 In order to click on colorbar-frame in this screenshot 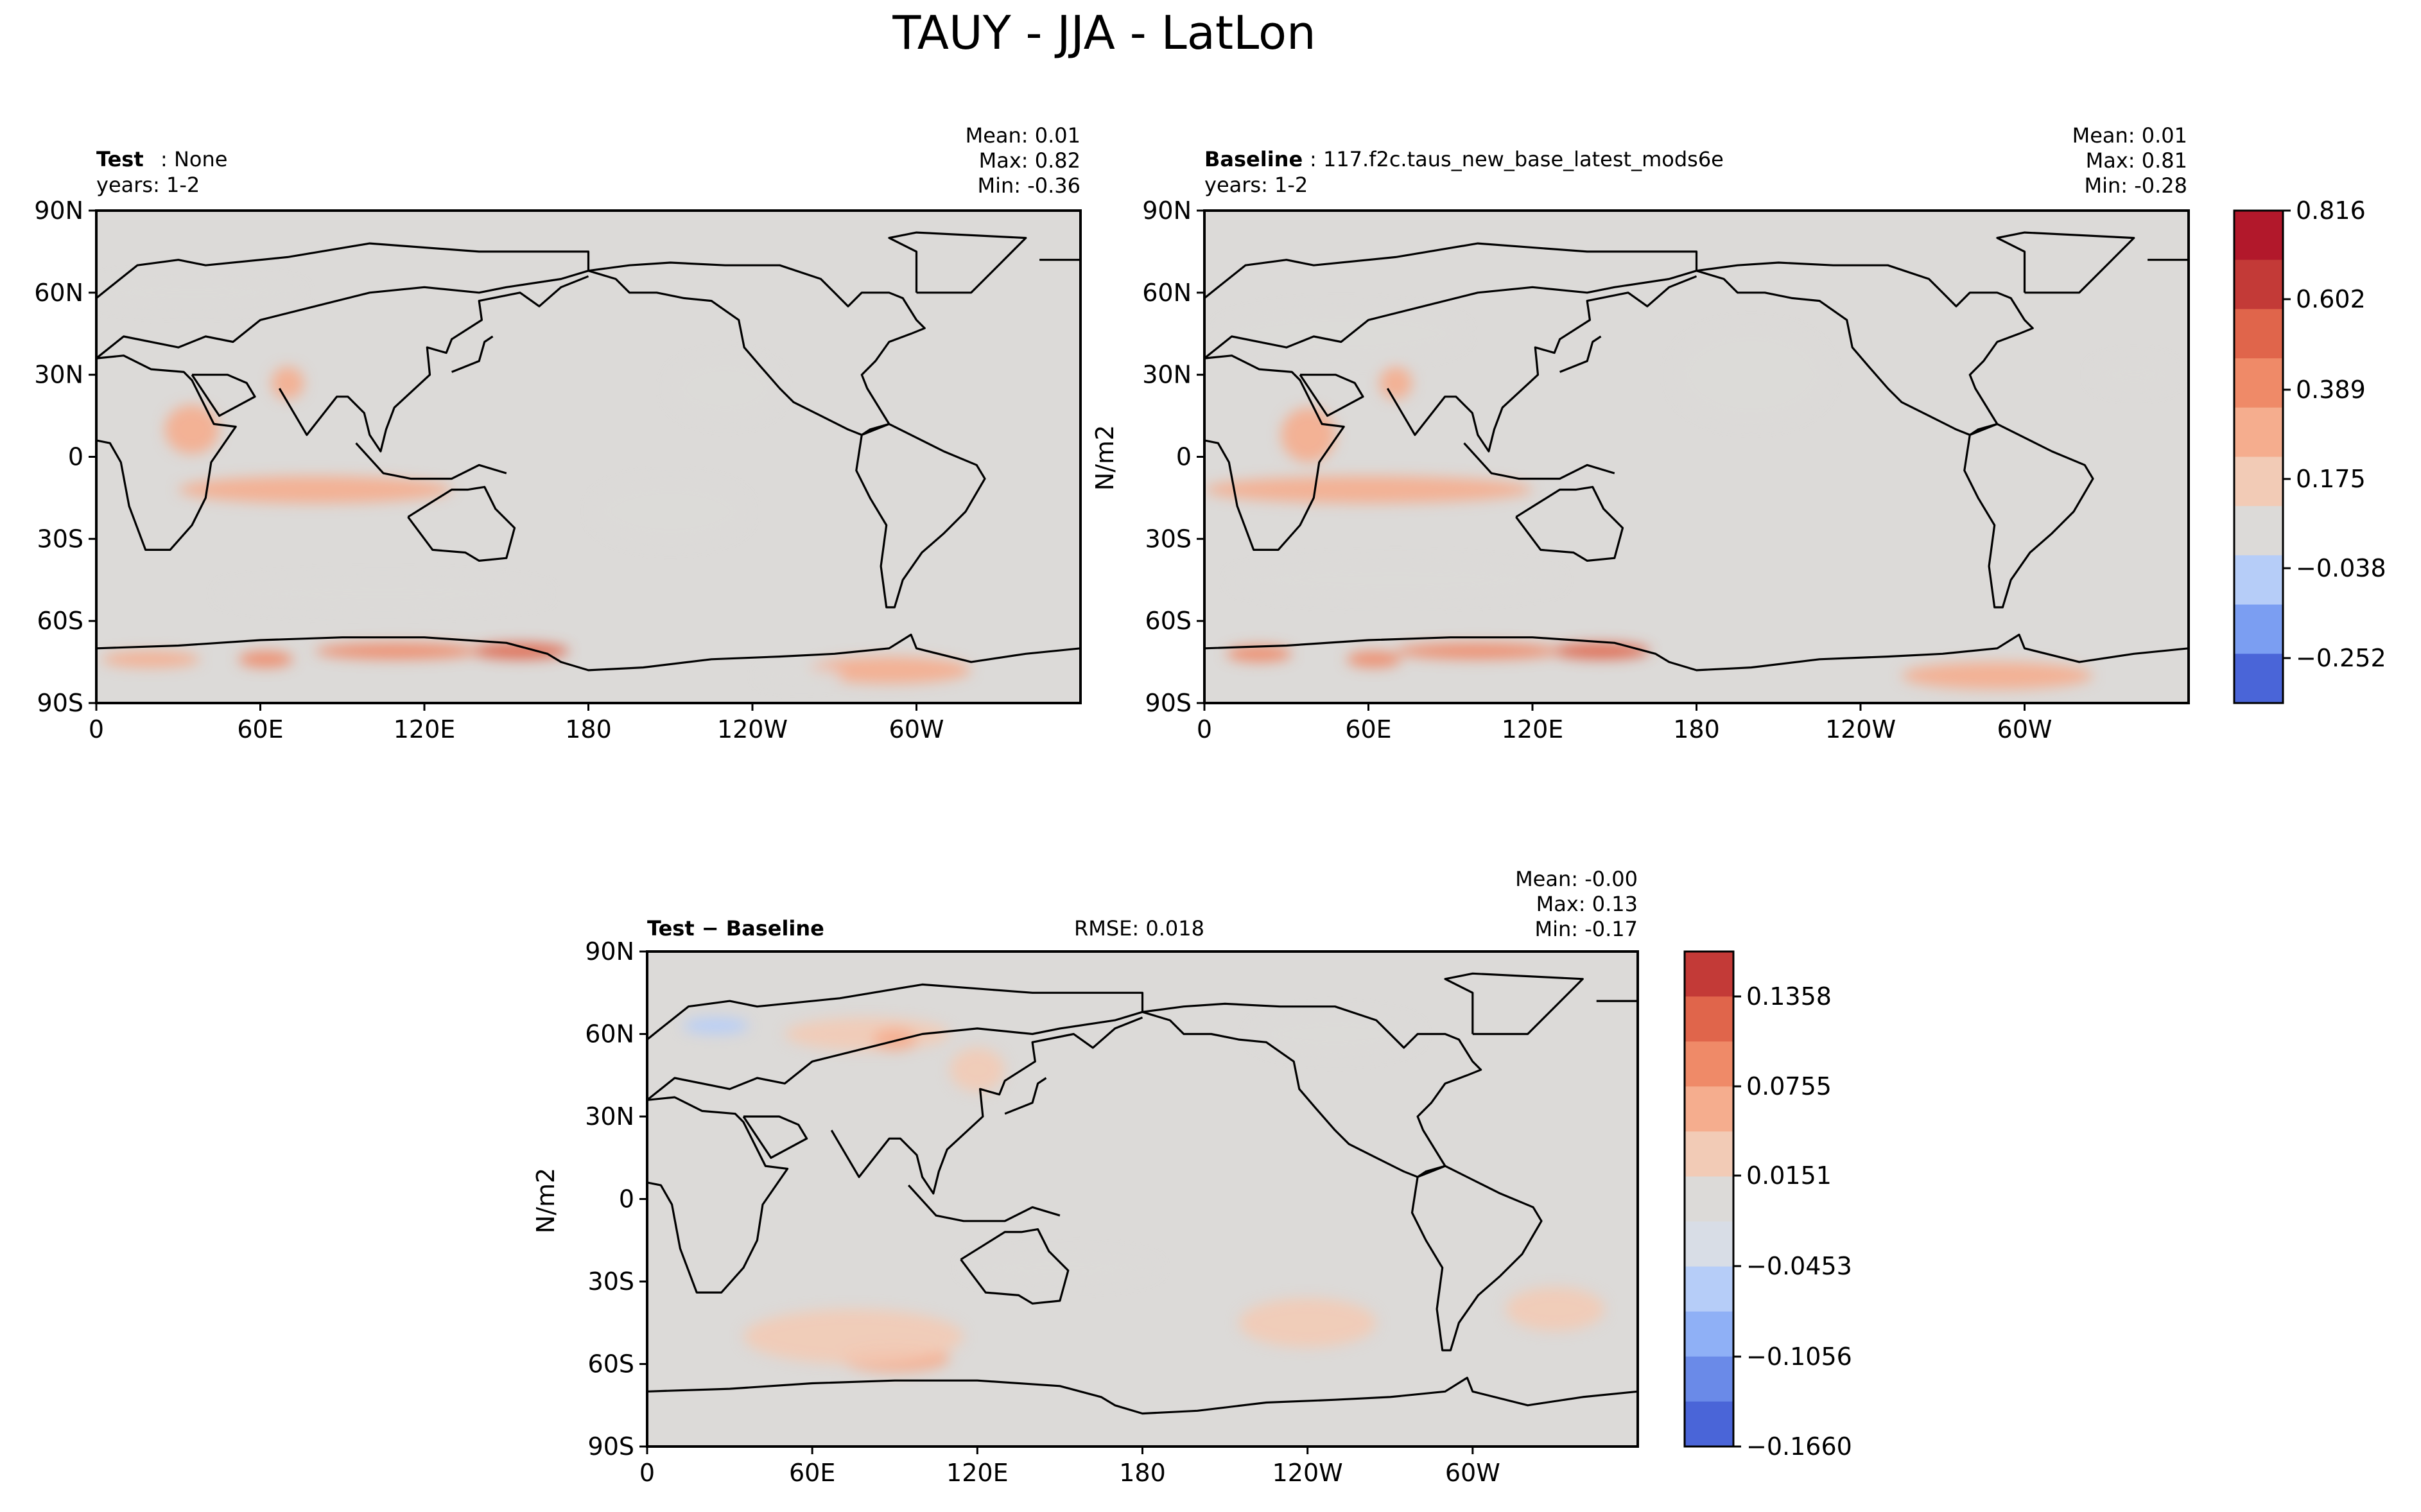, I will do `click(1709, 1199)`.